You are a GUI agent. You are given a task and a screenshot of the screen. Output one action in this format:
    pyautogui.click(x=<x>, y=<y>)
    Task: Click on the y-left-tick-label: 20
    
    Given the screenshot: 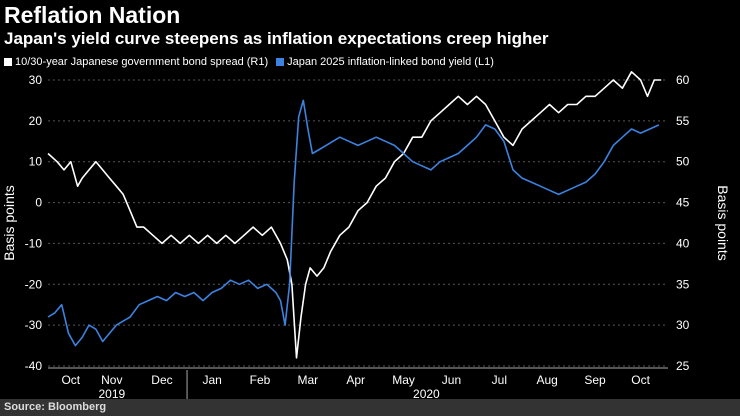 What is the action you would take?
    pyautogui.click(x=36, y=121)
    